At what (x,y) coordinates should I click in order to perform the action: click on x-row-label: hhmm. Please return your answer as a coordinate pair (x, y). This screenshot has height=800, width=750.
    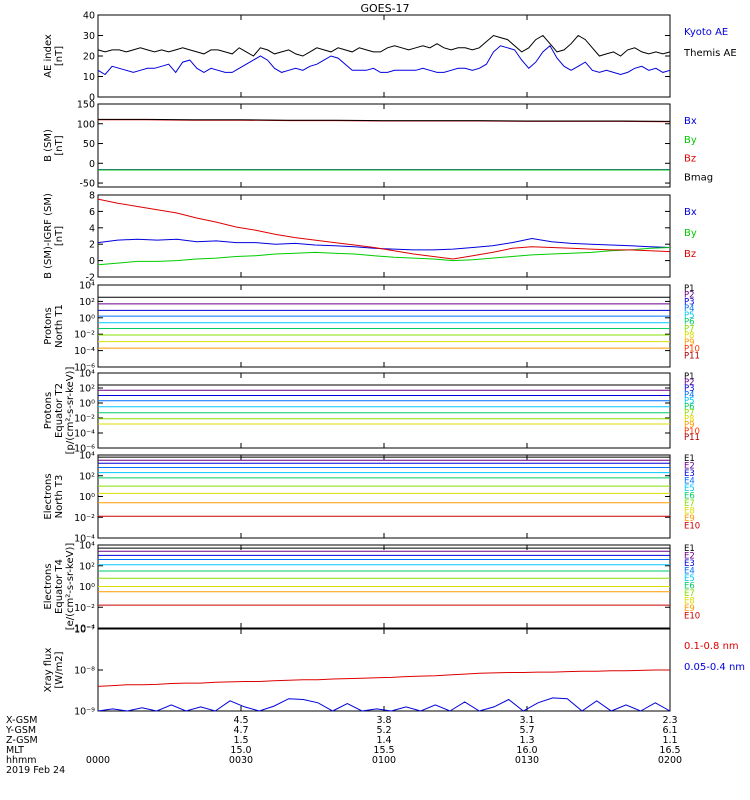
    Looking at the image, I should click on (21, 760).